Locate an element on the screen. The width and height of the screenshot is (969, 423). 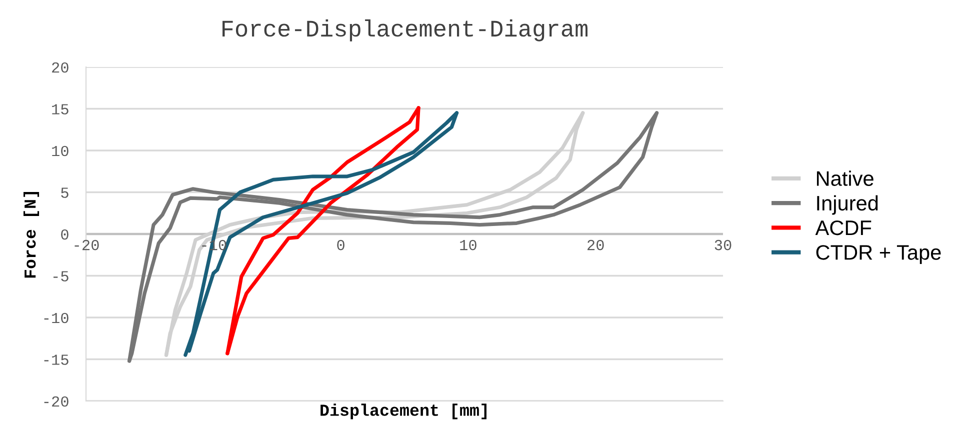
chart-title: Force-Displacement-Diagram is located at coordinates (405, 30).